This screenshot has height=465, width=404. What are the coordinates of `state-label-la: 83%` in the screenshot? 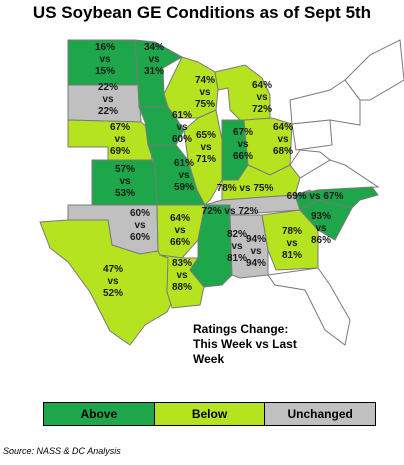 It's located at (182, 263).